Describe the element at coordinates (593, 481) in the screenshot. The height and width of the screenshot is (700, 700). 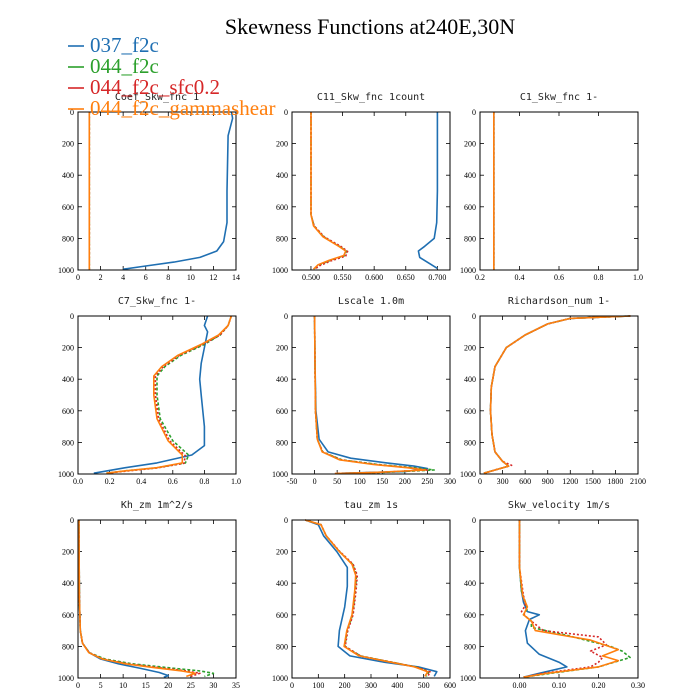
I see `x-tick-label: 1500` at that location.